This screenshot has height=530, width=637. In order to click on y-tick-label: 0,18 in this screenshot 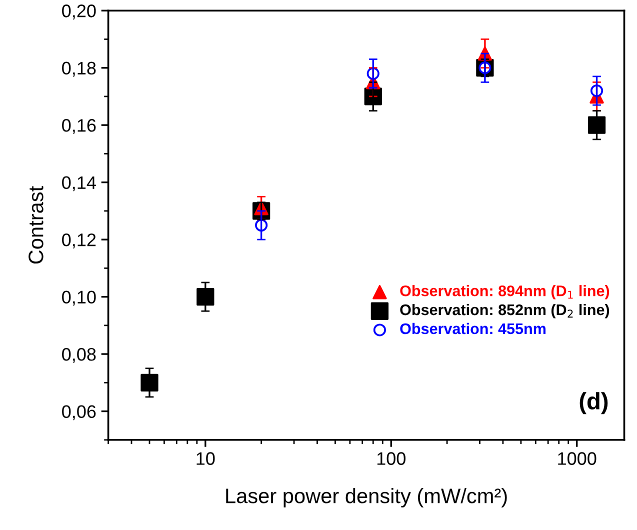, I will do `click(79, 69)`.